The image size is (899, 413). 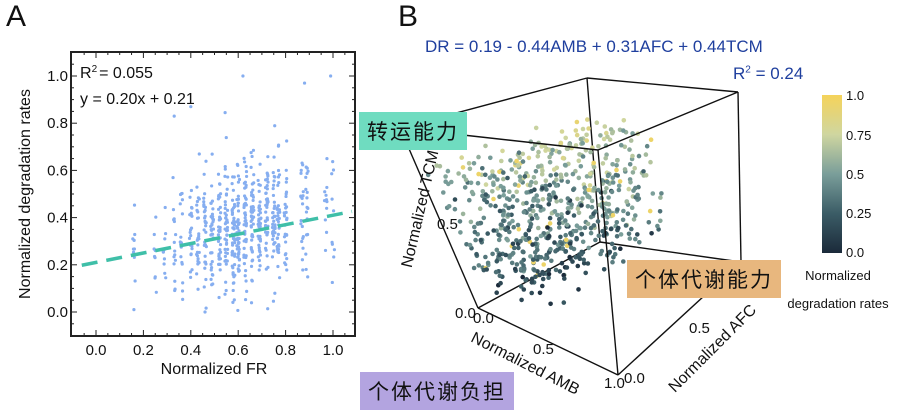 What do you see at coordinates (437, 391) in the screenshot?
I see `tag-metabolic-burden: 个体代谢负担` at bounding box center [437, 391].